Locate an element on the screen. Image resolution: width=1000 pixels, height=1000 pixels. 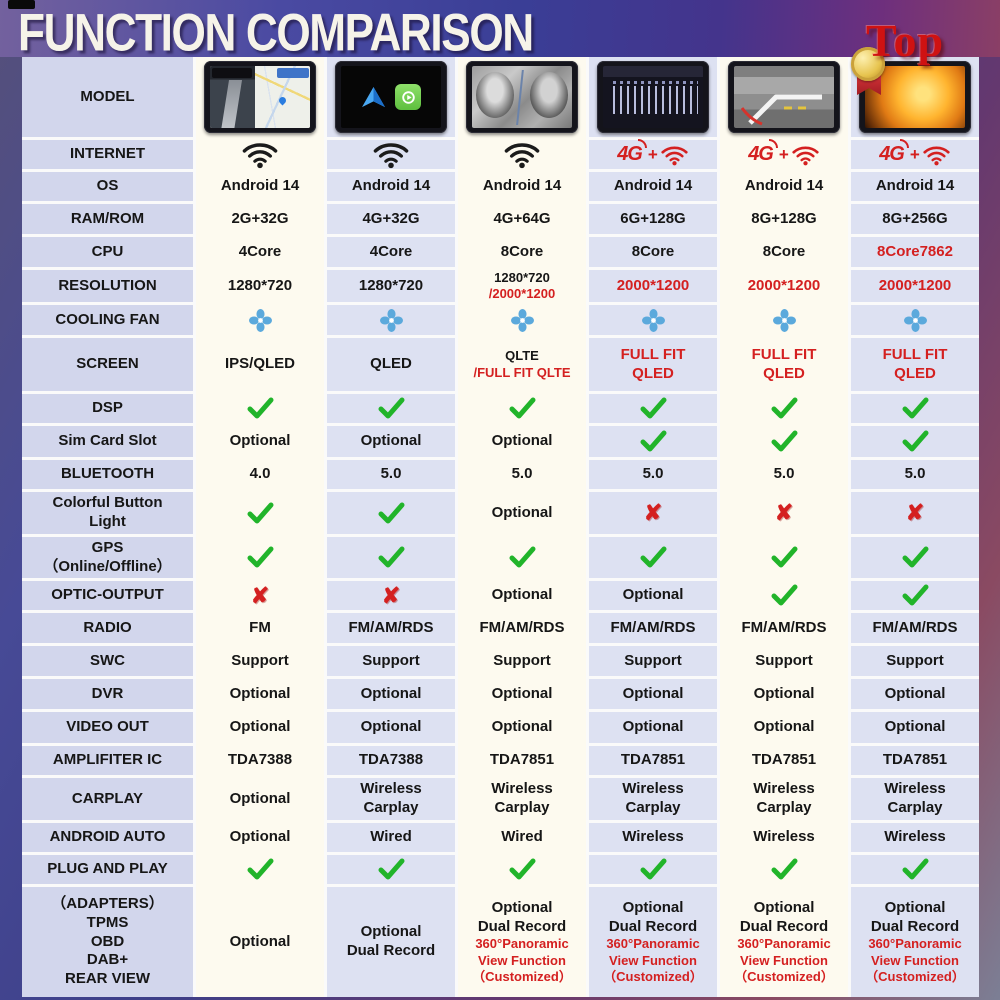
cell-dsp-col3 is located at coordinates (522, 408).